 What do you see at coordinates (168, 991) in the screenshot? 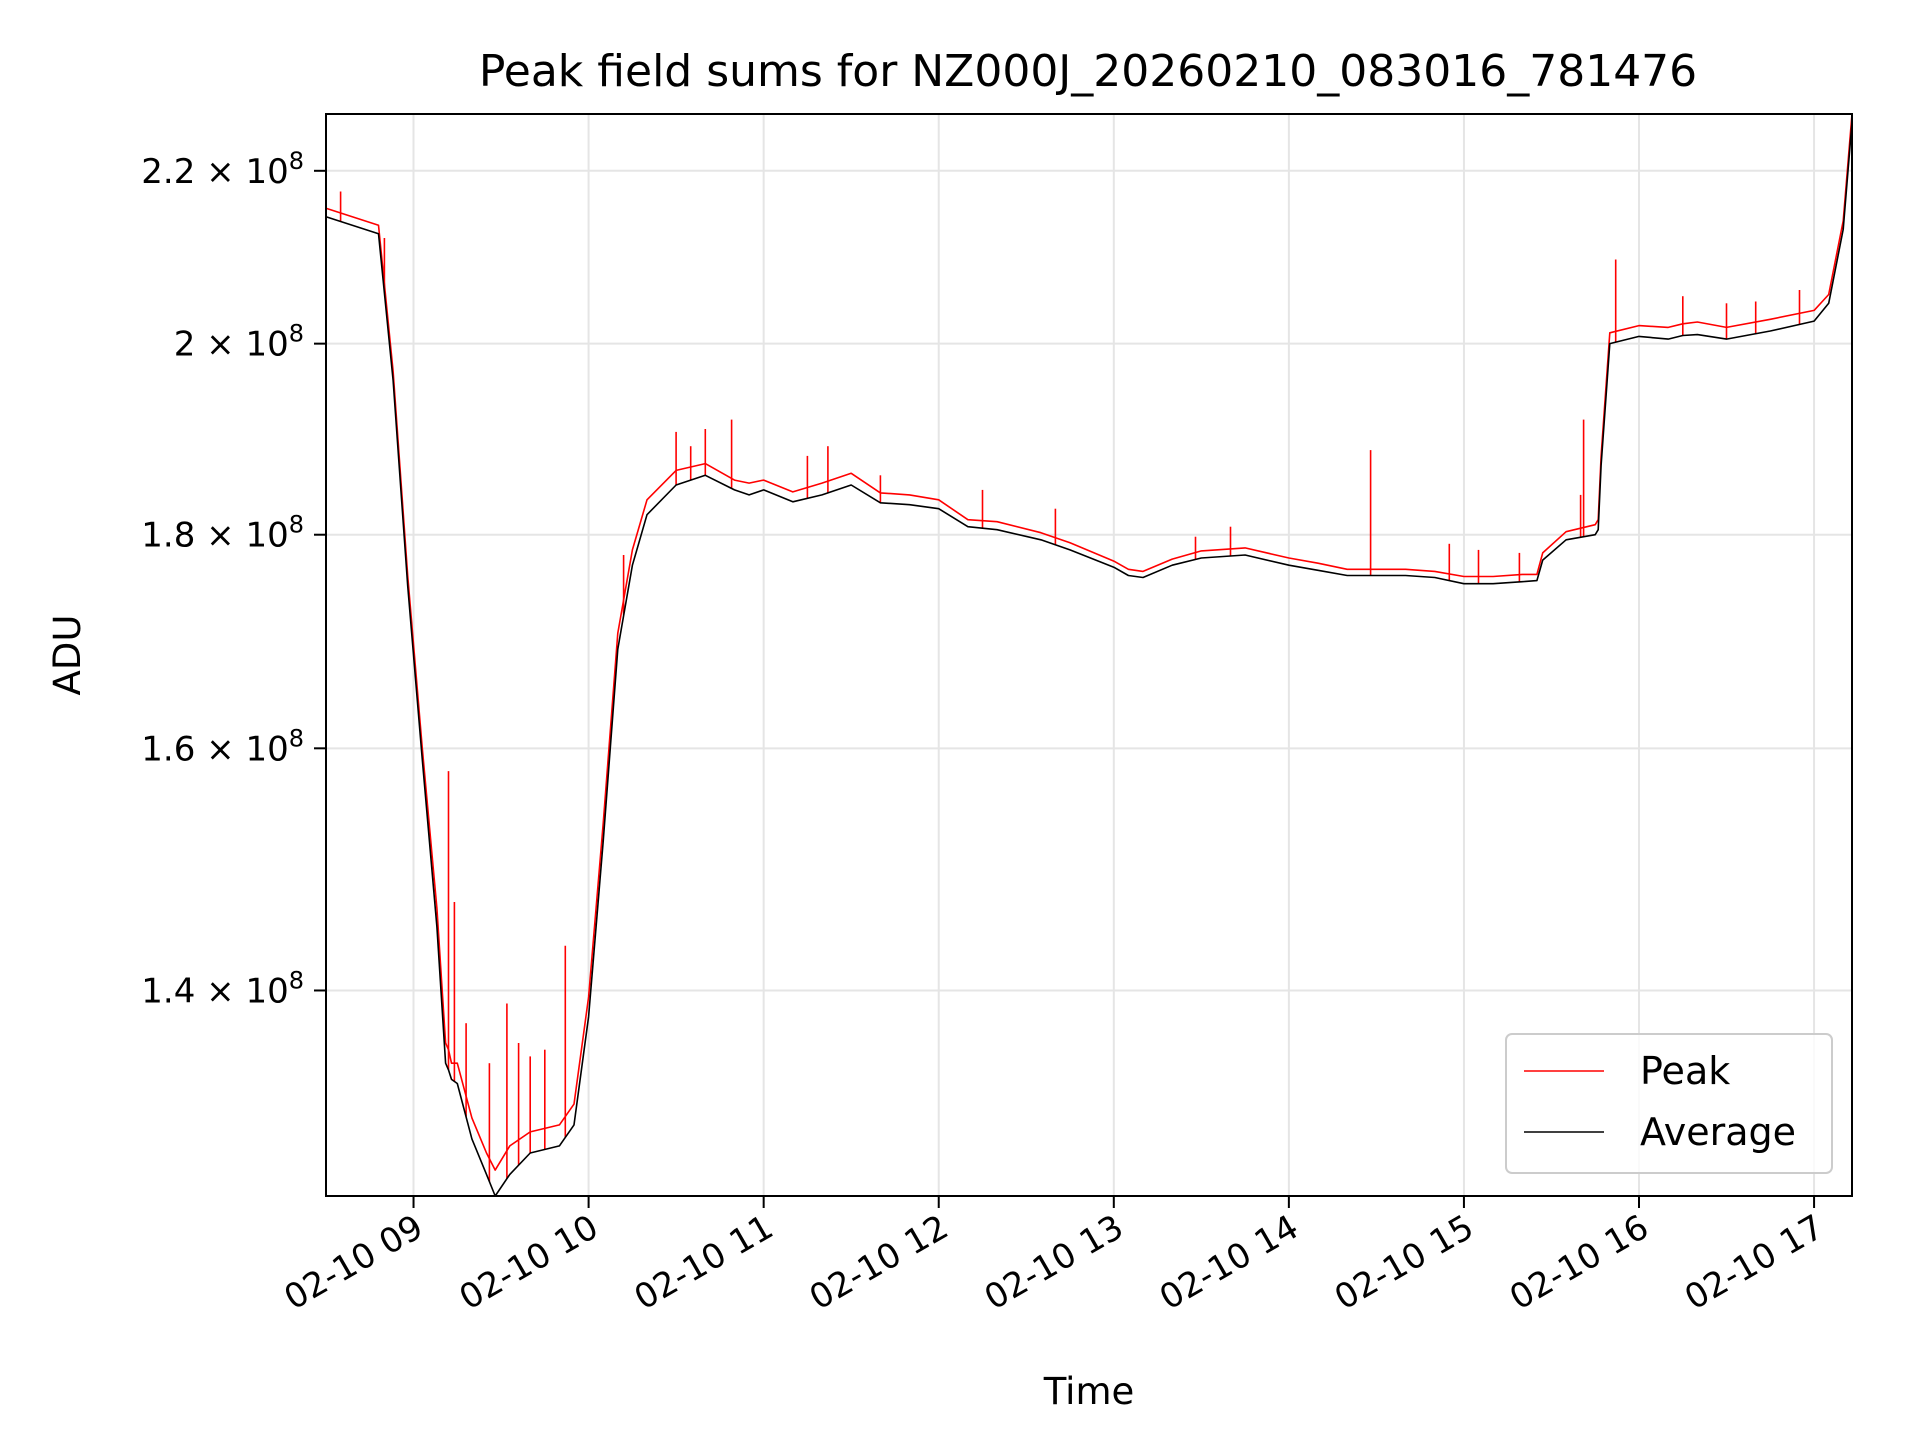
I see `y-tick-mantissa: 1.4` at bounding box center [168, 991].